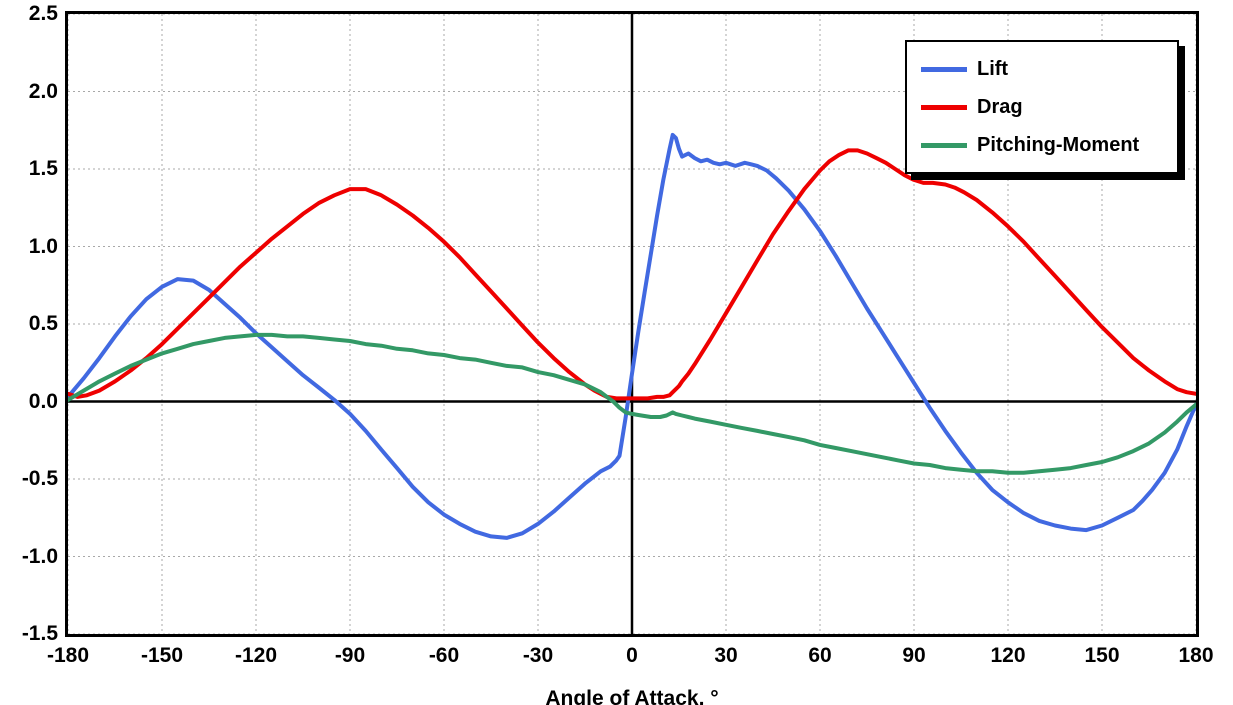 Image resolution: width=1233 pixels, height=705 pixels. I want to click on x-tick-label: -150, so click(162, 655).